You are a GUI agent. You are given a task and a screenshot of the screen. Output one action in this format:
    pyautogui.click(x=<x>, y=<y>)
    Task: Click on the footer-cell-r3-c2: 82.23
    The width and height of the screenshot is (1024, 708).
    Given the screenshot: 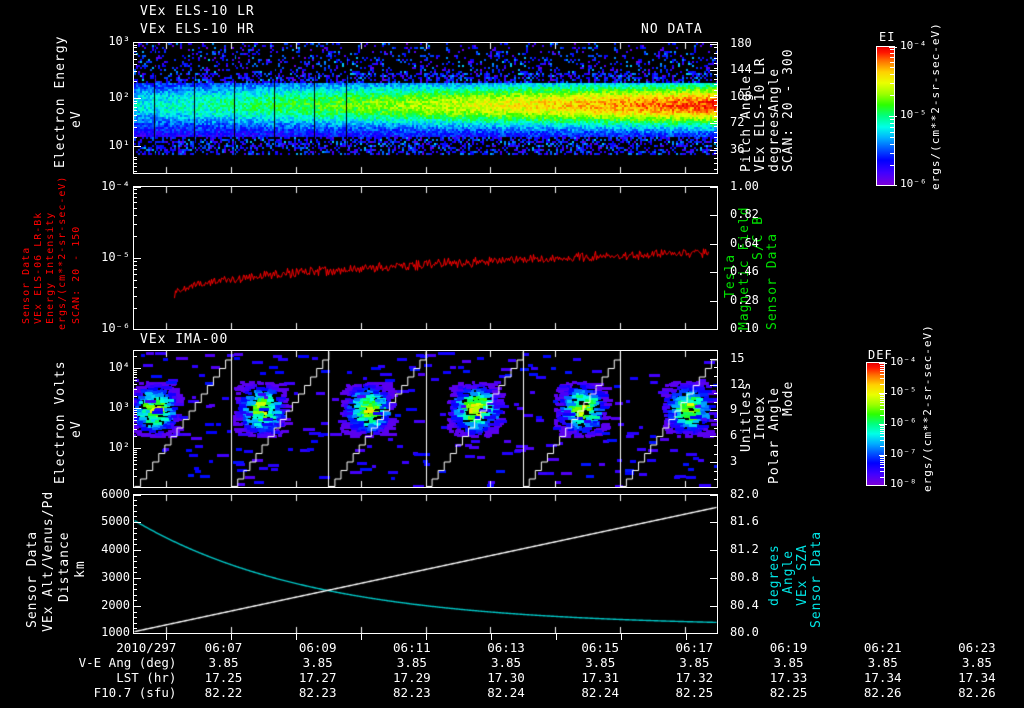 What is the action you would take?
    pyautogui.click(x=412, y=692)
    